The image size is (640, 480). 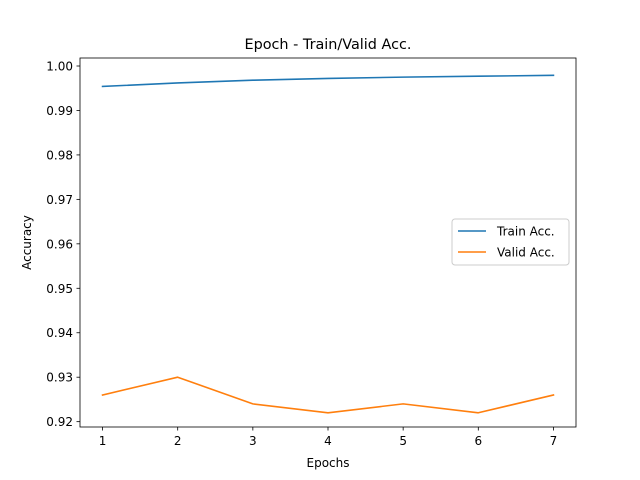 What do you see at coordinates (478, 441) in the screenshot?
I see `x-tick-label: 6` at bounding box center [478, 441].